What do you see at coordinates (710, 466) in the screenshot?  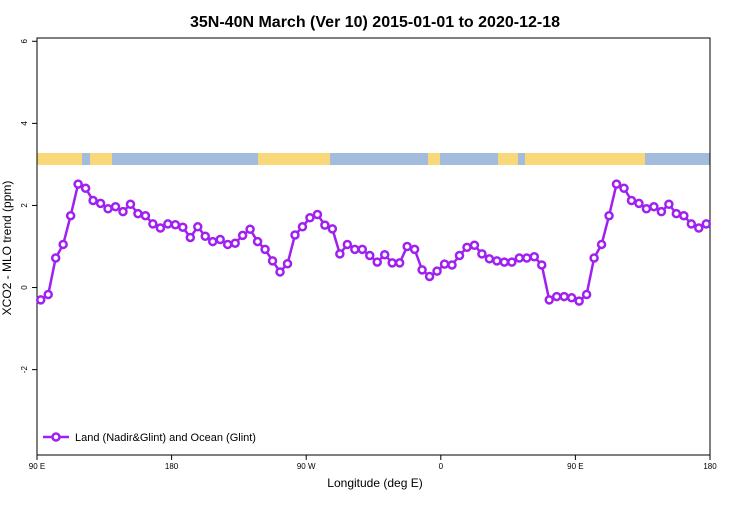 I see `x-tick-label: 180` at bounding box center [710, 466].